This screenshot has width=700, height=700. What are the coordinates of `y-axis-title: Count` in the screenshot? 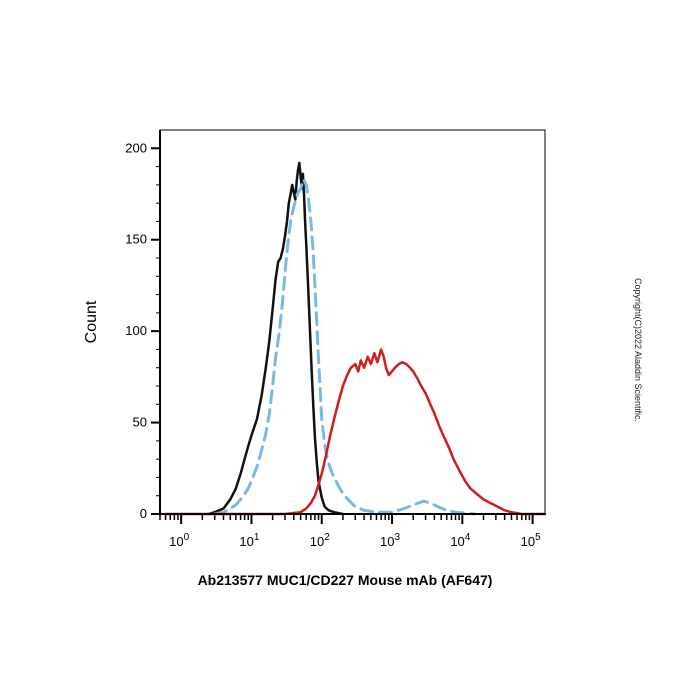 It's located at (91, 321).